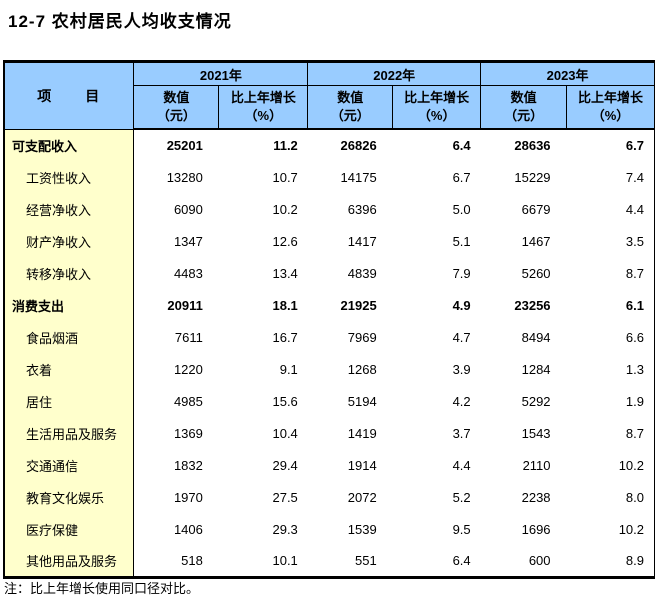 This screenshot has width=655, height=604. I want to click on footnote: 注：比上年增长使用同口径对比。, so click(102, 588).